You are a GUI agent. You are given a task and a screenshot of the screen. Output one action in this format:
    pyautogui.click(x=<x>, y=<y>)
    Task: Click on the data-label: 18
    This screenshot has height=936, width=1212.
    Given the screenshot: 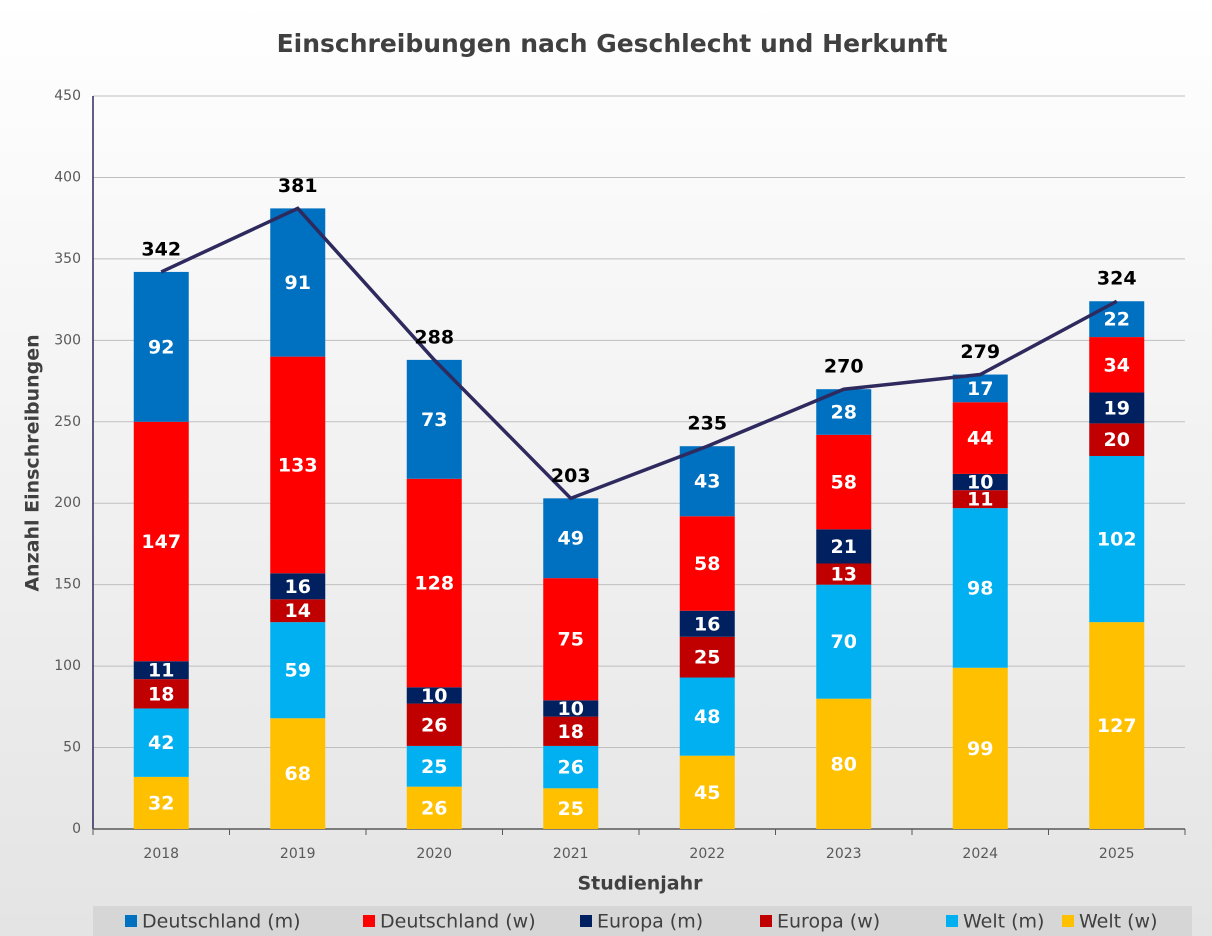 What is the action you would take?
    pyautogui.click(x=571, y=732)
    